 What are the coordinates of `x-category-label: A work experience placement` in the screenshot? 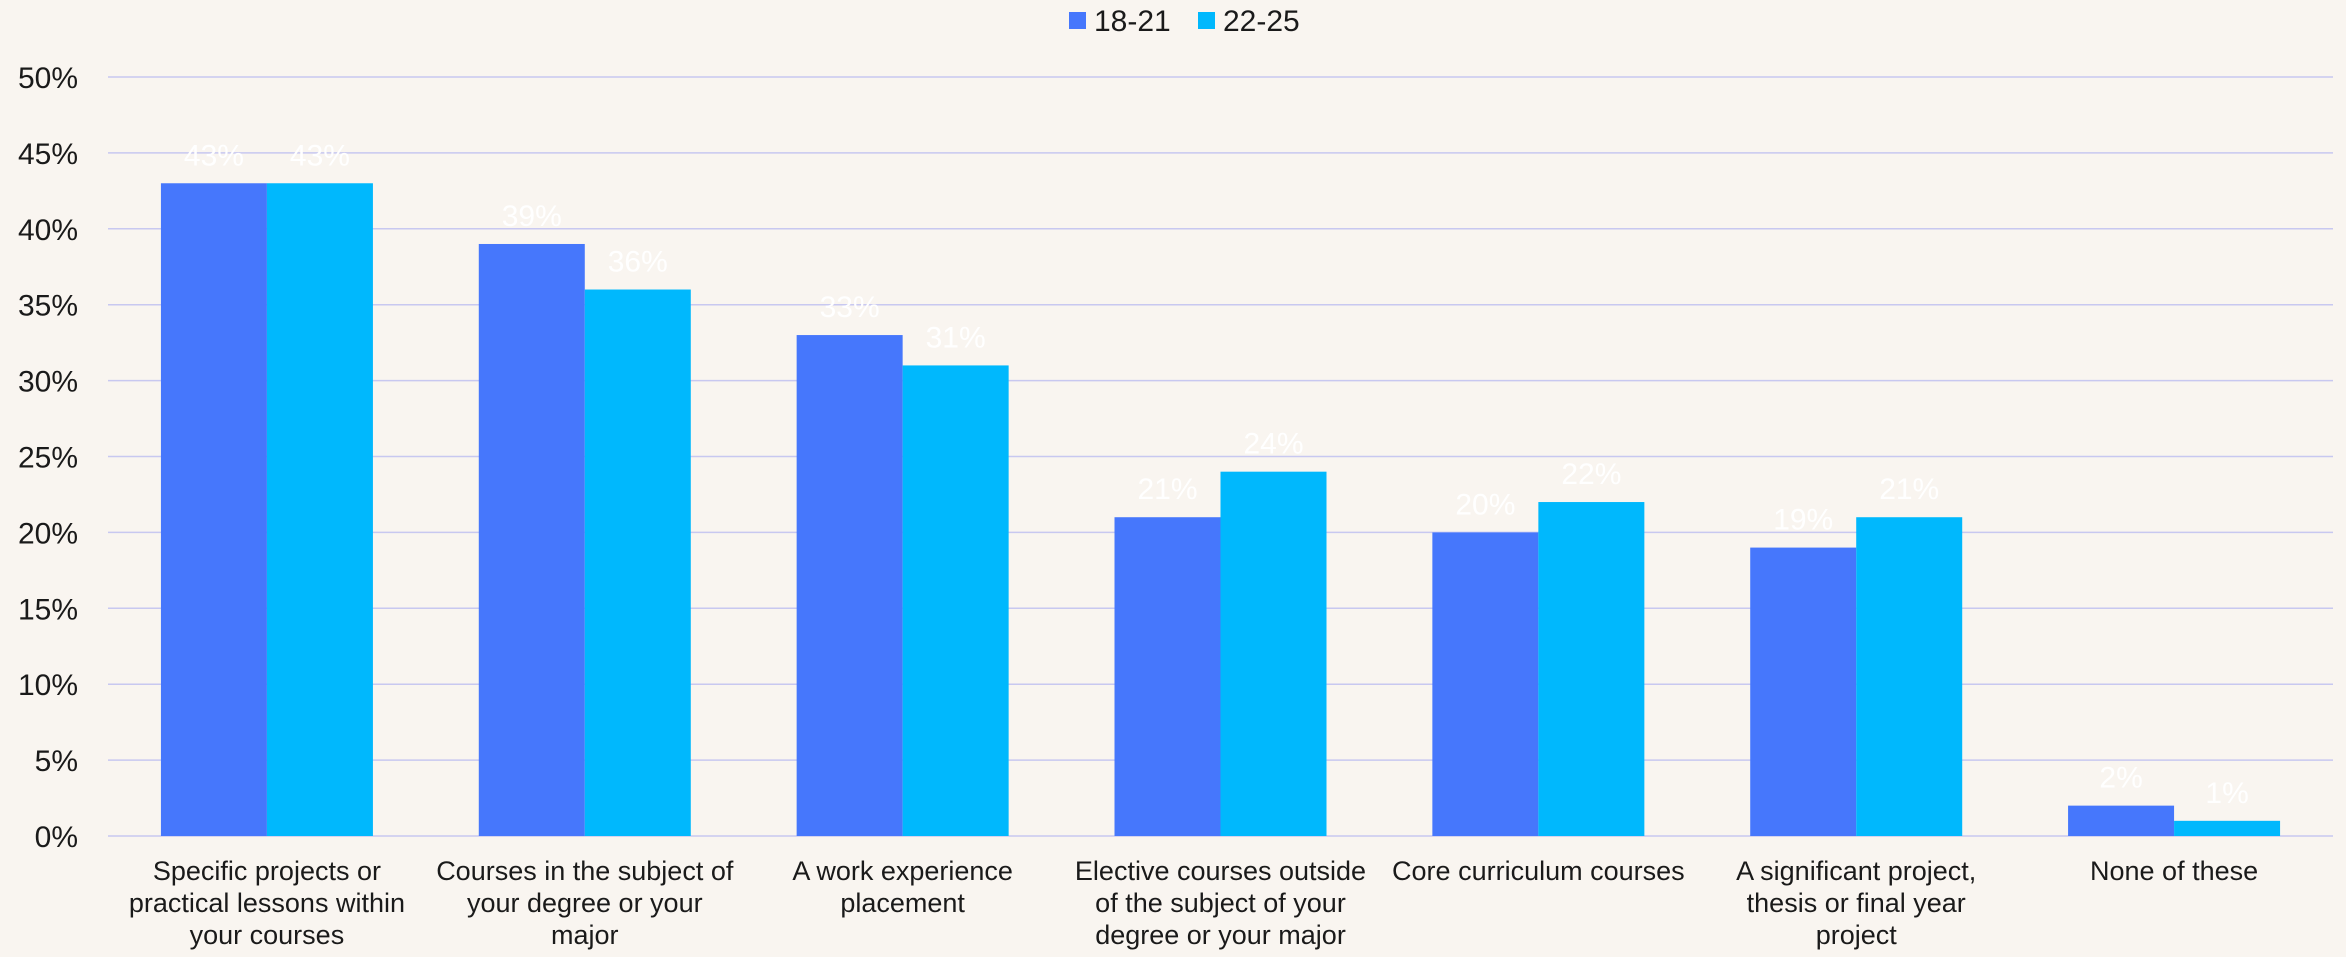 It's located at (902, 887).